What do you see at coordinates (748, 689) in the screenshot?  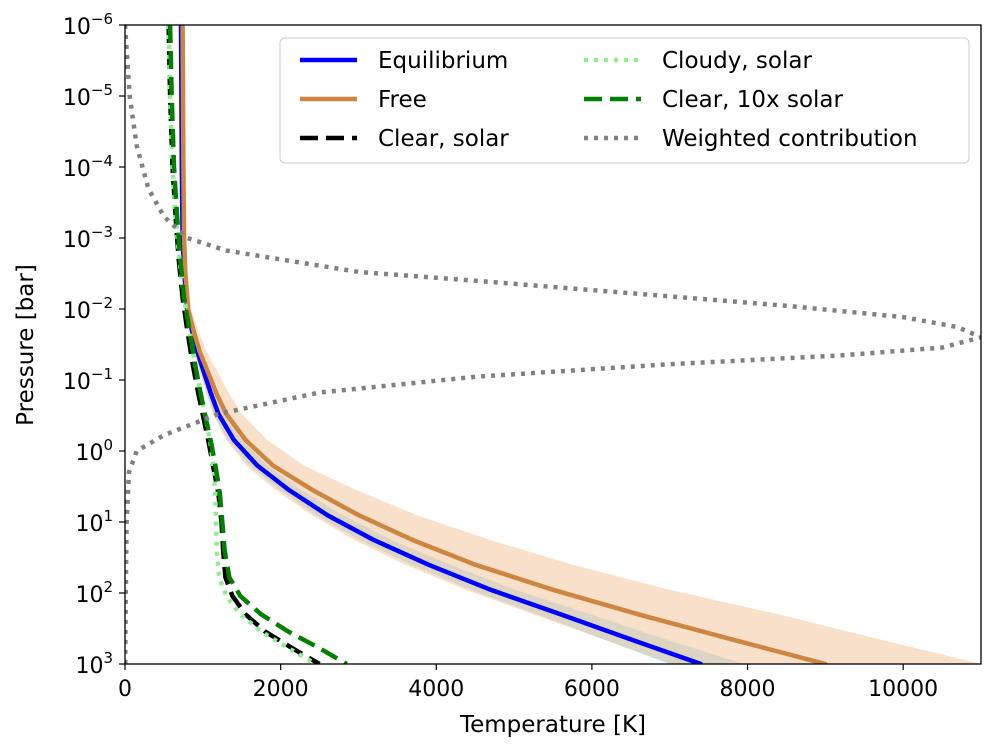 I see `x-tick-label: 8000` at bounding box center [748, 689].